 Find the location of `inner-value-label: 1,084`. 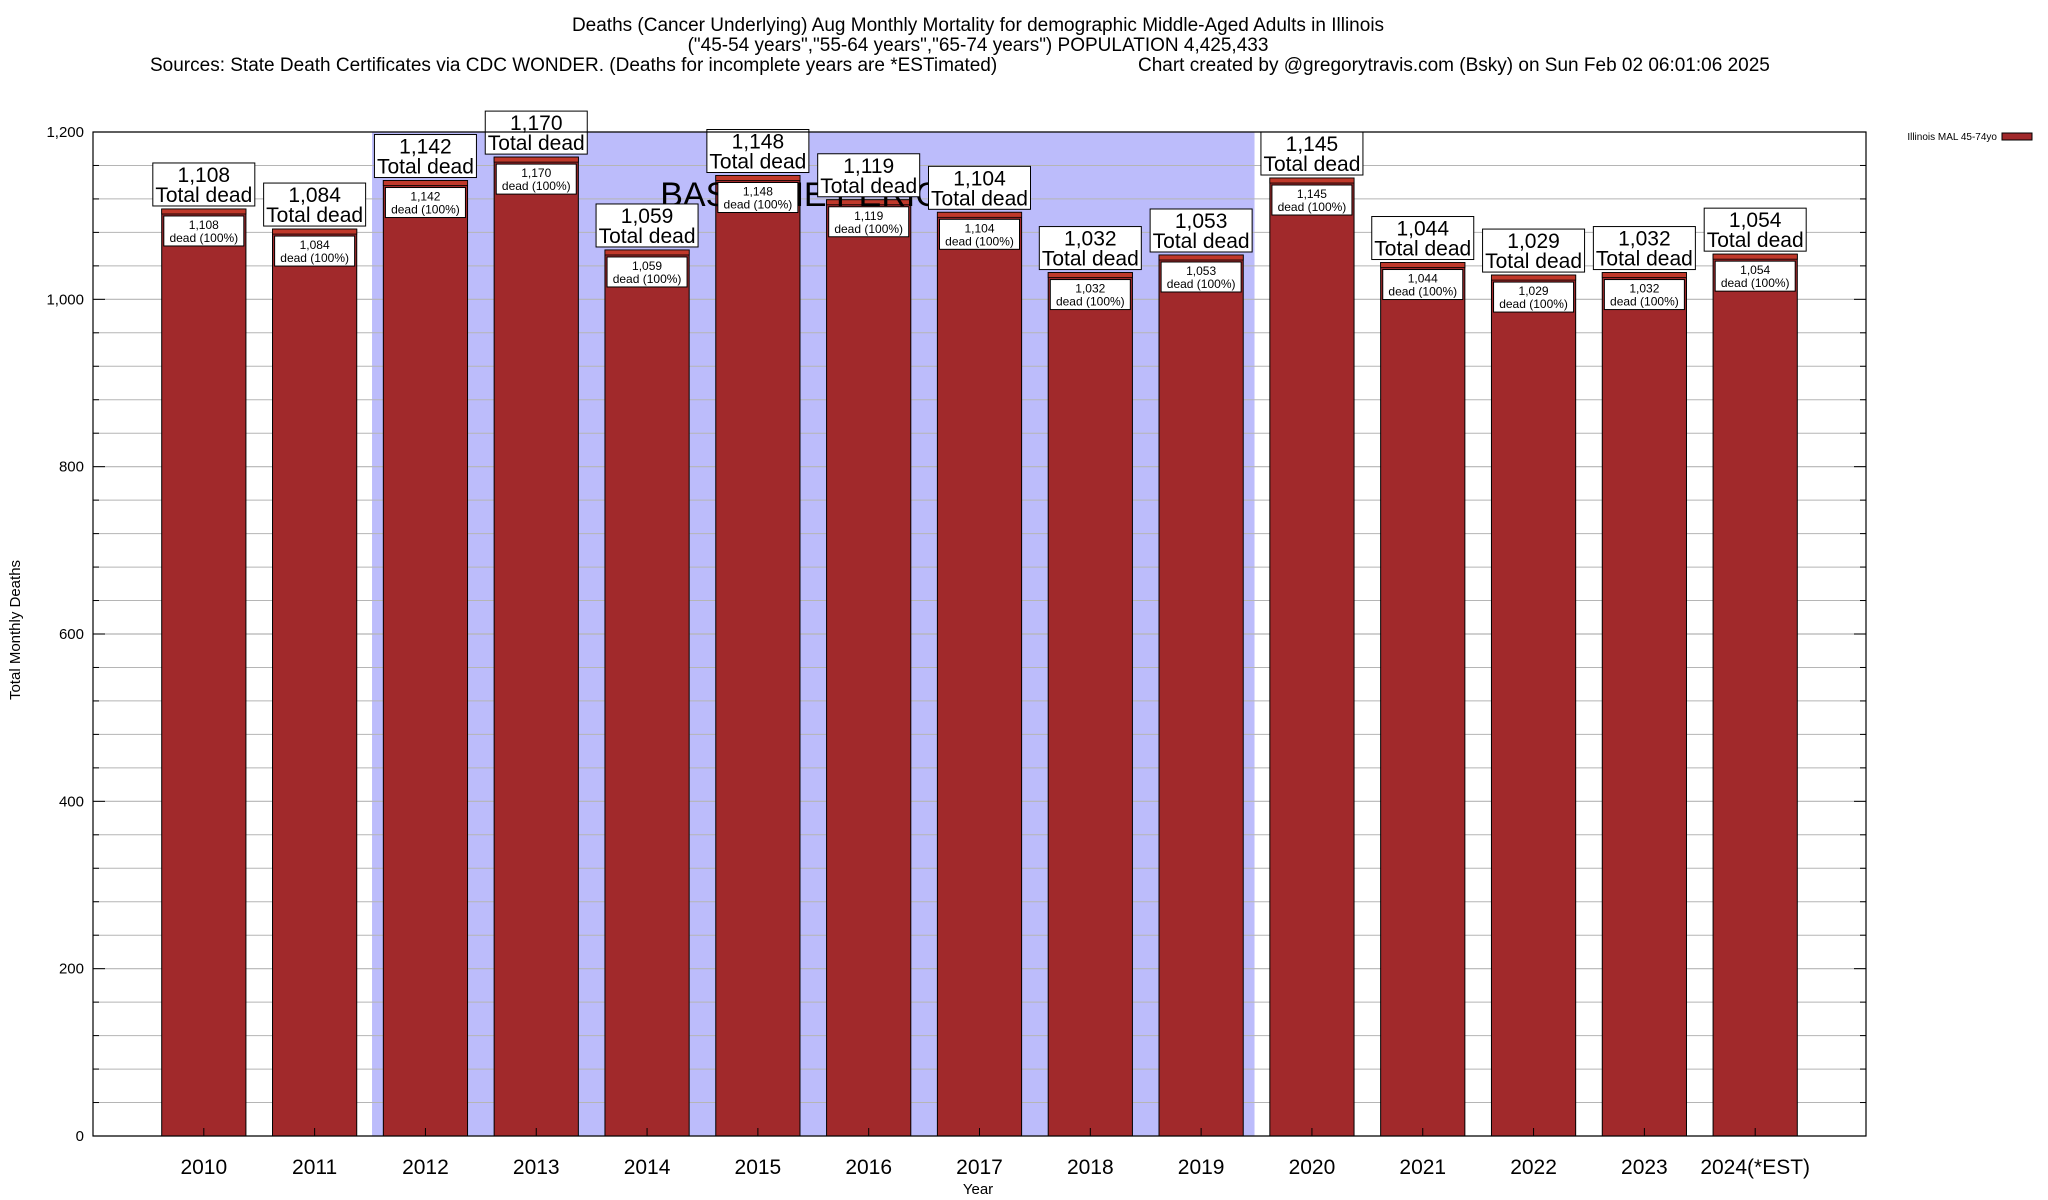

inner-value-label: 1,084 is located at coordinates (315, 245).